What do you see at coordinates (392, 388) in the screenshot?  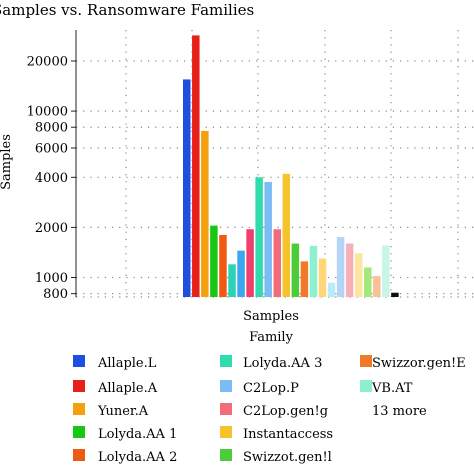 I see `legend-label: VB.AT` at bounding box center [392, 388].